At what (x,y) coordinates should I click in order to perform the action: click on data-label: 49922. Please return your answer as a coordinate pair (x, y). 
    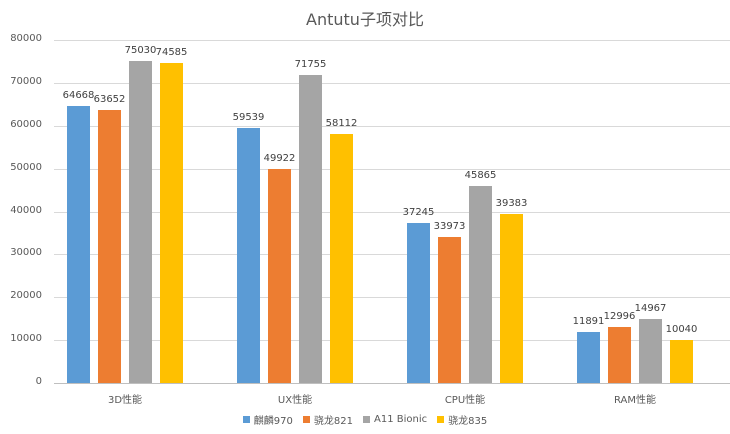
    Looking at the image, I should click on (279, 158).